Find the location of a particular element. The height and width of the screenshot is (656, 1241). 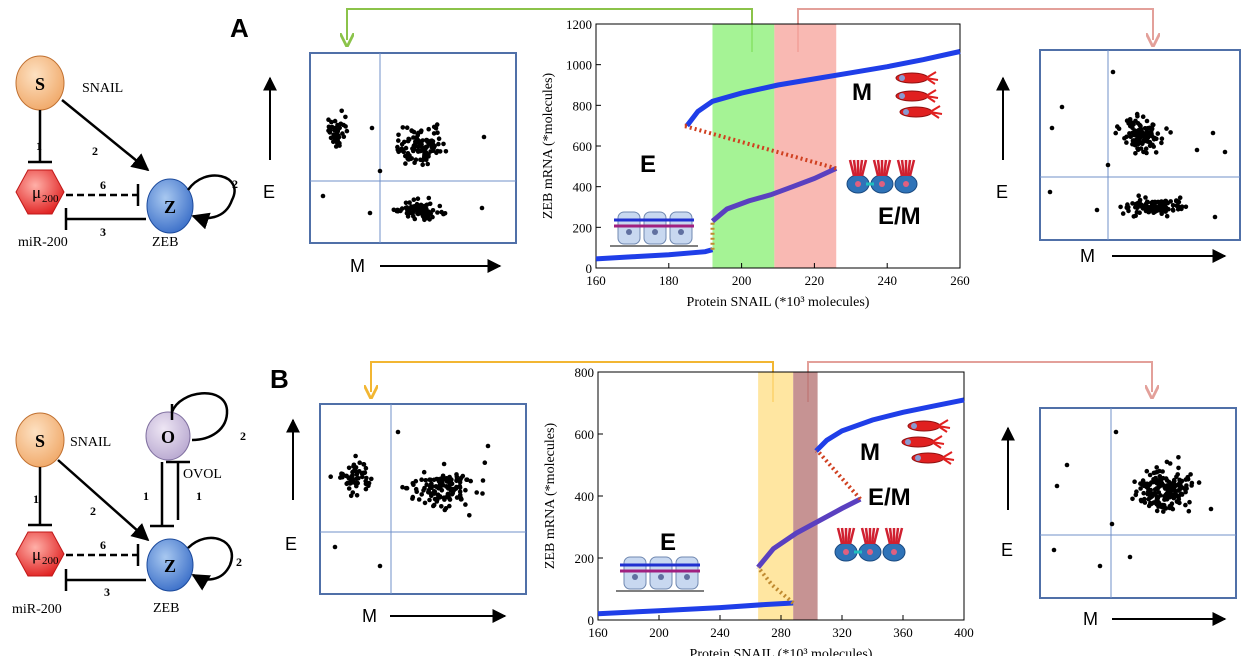

red-band is located at coordinates (805, 146).